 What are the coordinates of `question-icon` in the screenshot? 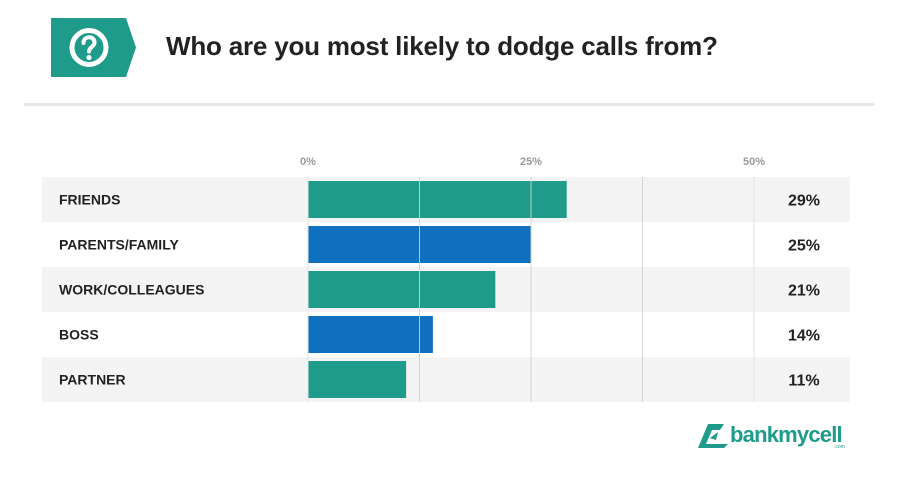 It's located at (89, 47).